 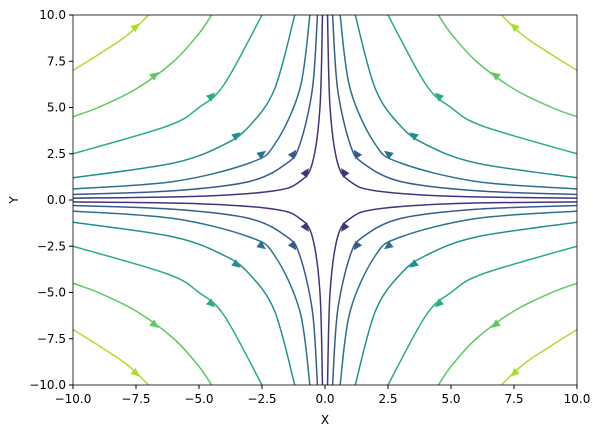 What do you see at coordinates (324, 399) in the screenshot?
I see `x-tick-label: 0.0` at bounding box center [324, 399].